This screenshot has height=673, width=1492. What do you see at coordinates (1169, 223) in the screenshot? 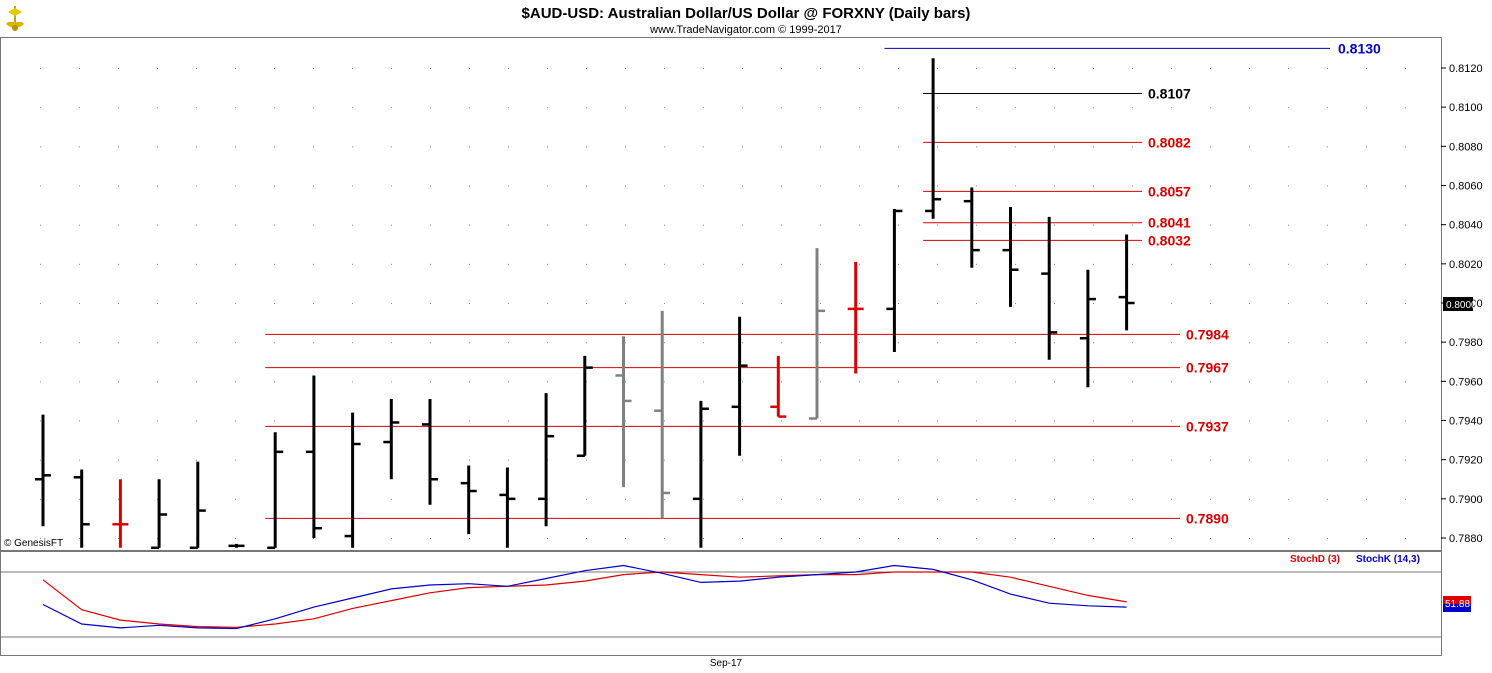
I see `price-level-label: 0.8041` at bounding box center [1169, 223].